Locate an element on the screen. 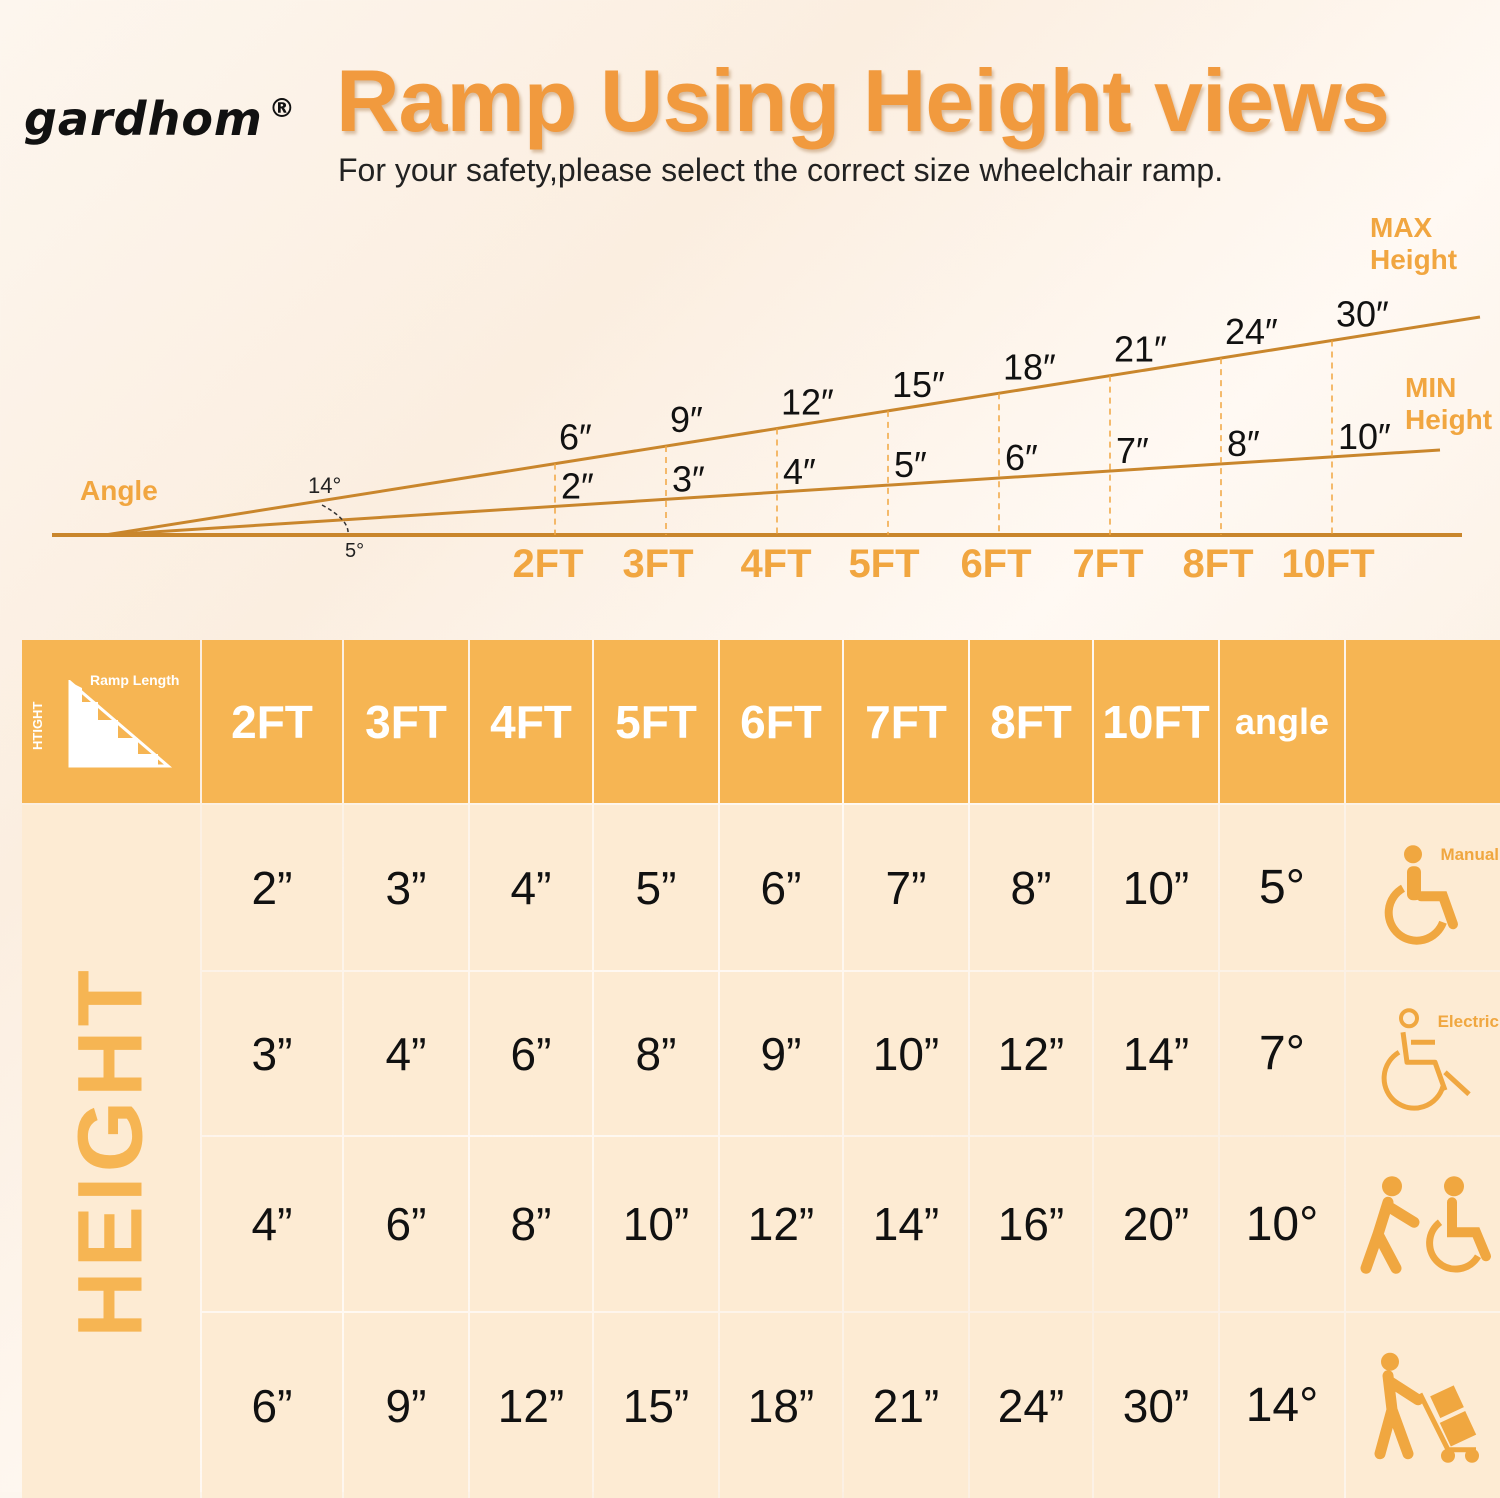 Image resolution: width=1500 pixels, height=1498 pixels. height-cell: 5” is located at coordinates (656, 887).